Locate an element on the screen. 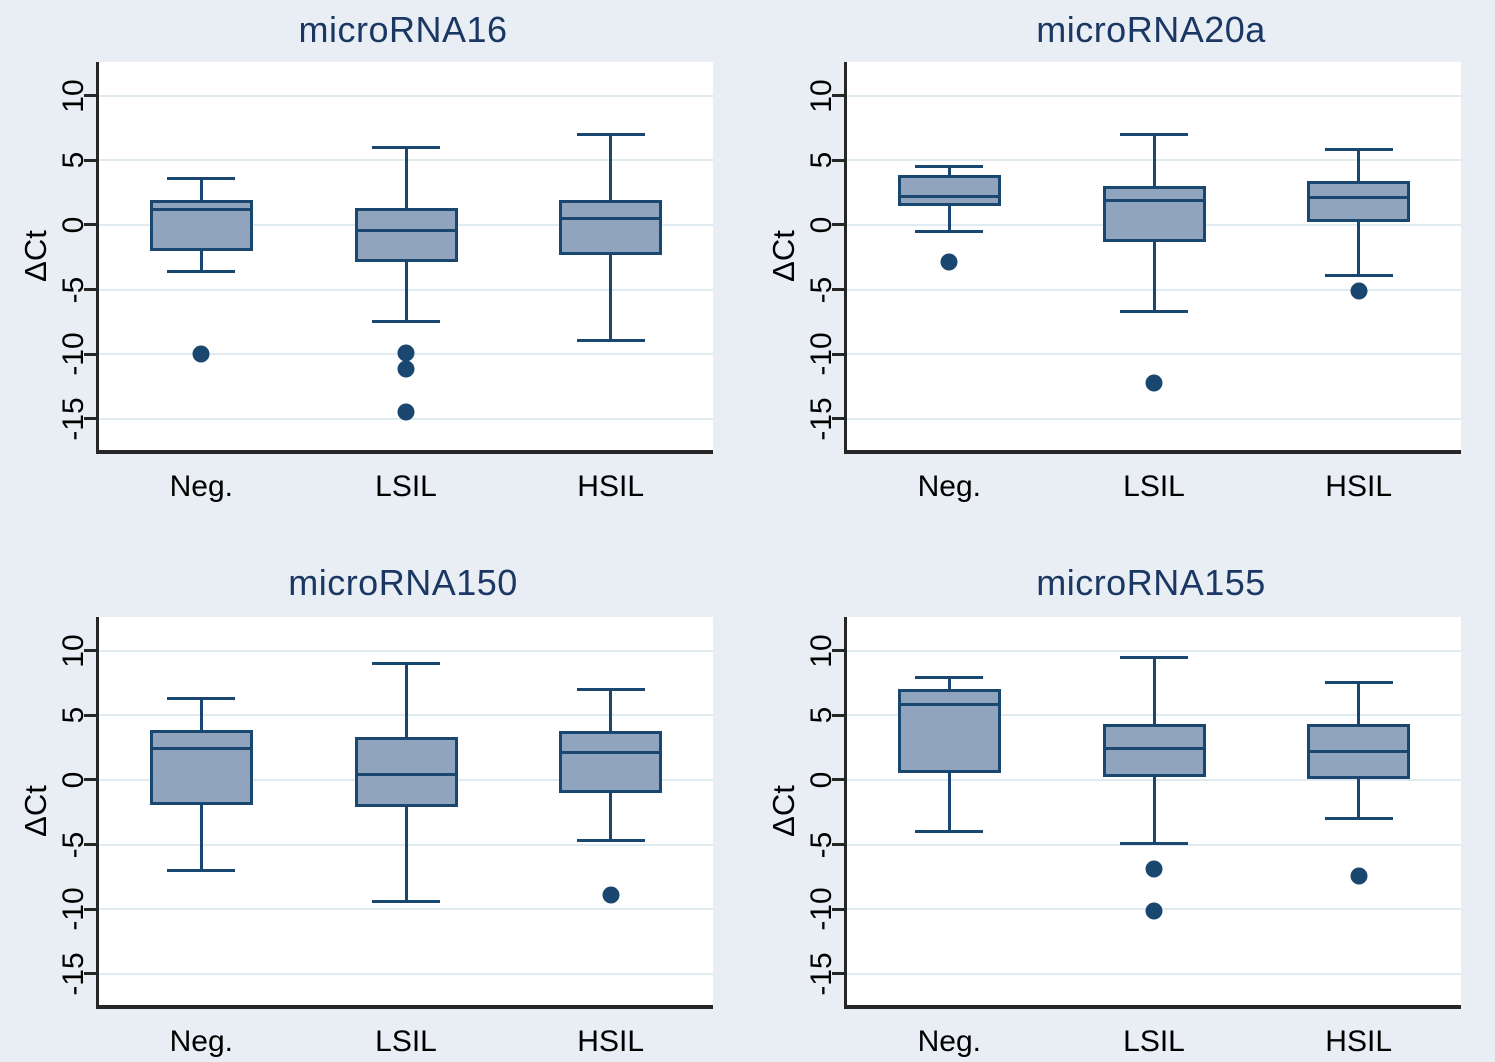 The width and height of the screenshot is (1495, 1062). subplot-title: microRNA16 is located at coordinates (403, 29).